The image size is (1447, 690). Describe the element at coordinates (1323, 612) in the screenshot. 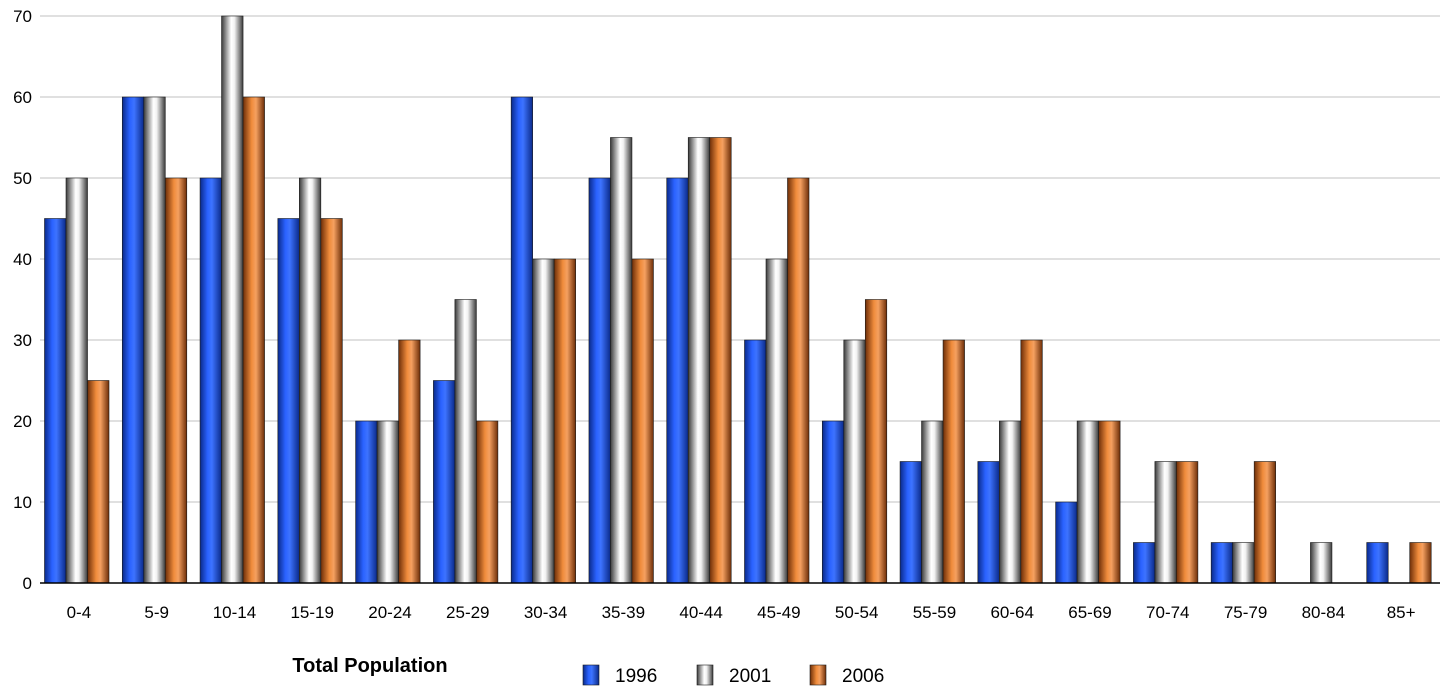

I see `x-tick-label: 80-84` at that location.